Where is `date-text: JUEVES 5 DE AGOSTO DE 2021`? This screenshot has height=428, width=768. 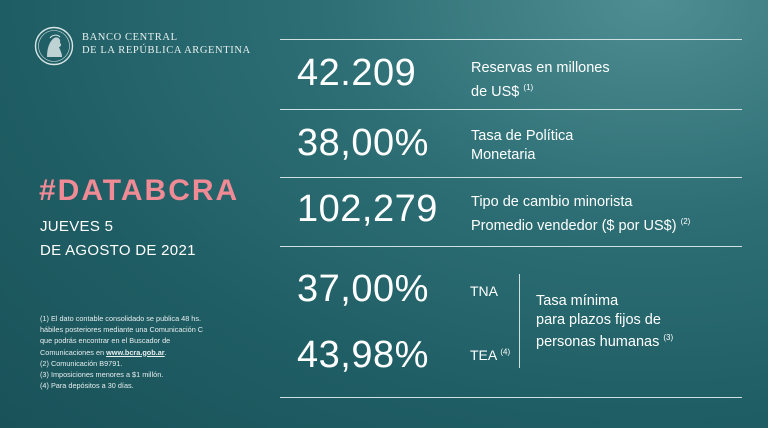
date-text: JUEVES 5 DE AGOSTO DE 2021 is located at coordinates (118, 239).